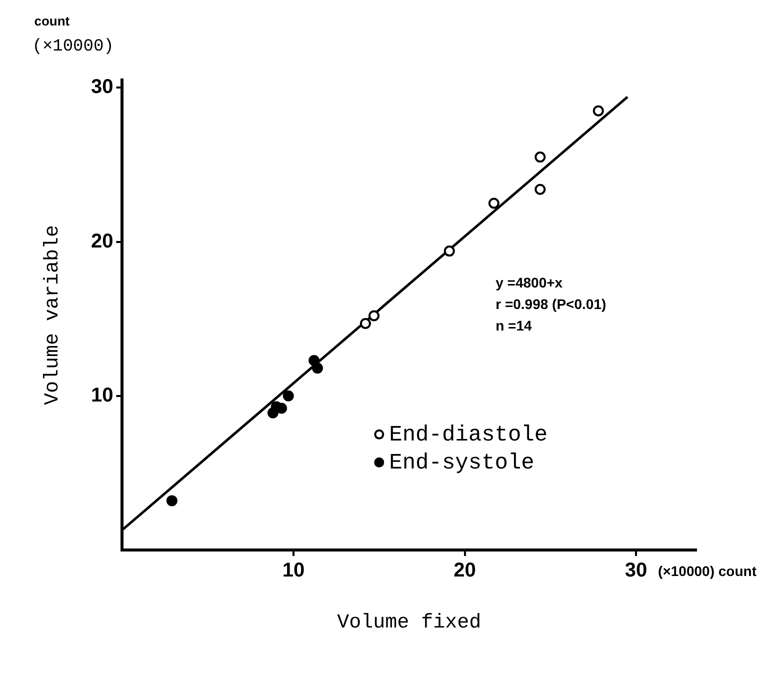 The image size is (774, 680). Describe the element at coordinates (102, 87) in the screenshot. I see `y-tick-label: 30` at that location.